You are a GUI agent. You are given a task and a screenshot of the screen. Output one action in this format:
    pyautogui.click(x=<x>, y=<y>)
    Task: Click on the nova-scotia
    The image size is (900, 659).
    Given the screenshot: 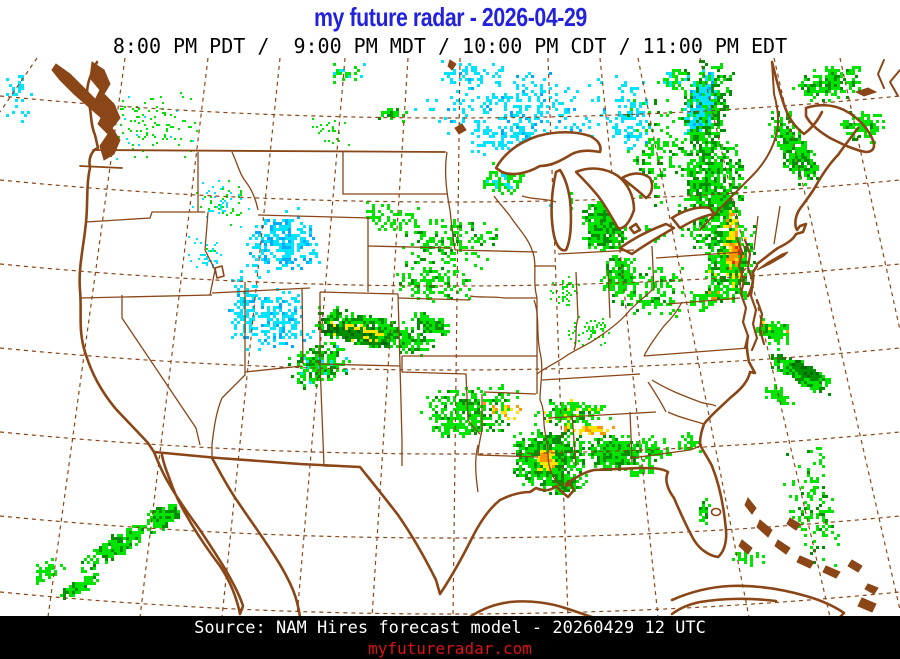 What is the action you would take?
    pyautogui.click(x=840, y=128)
    